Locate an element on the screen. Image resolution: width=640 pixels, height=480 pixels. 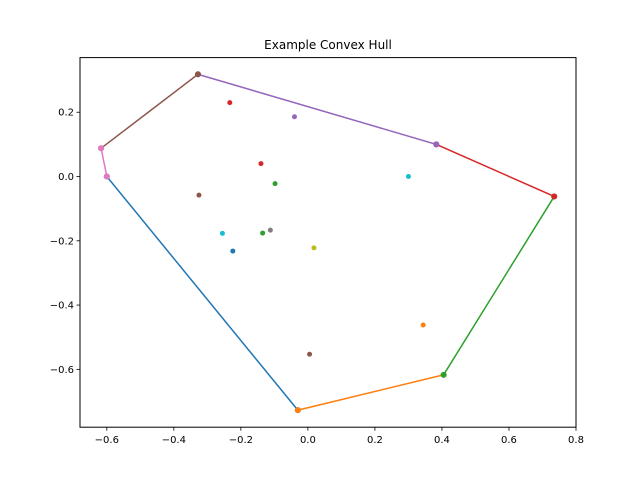
y-tick-label: 0.0 is located at coordinates (66, 177).